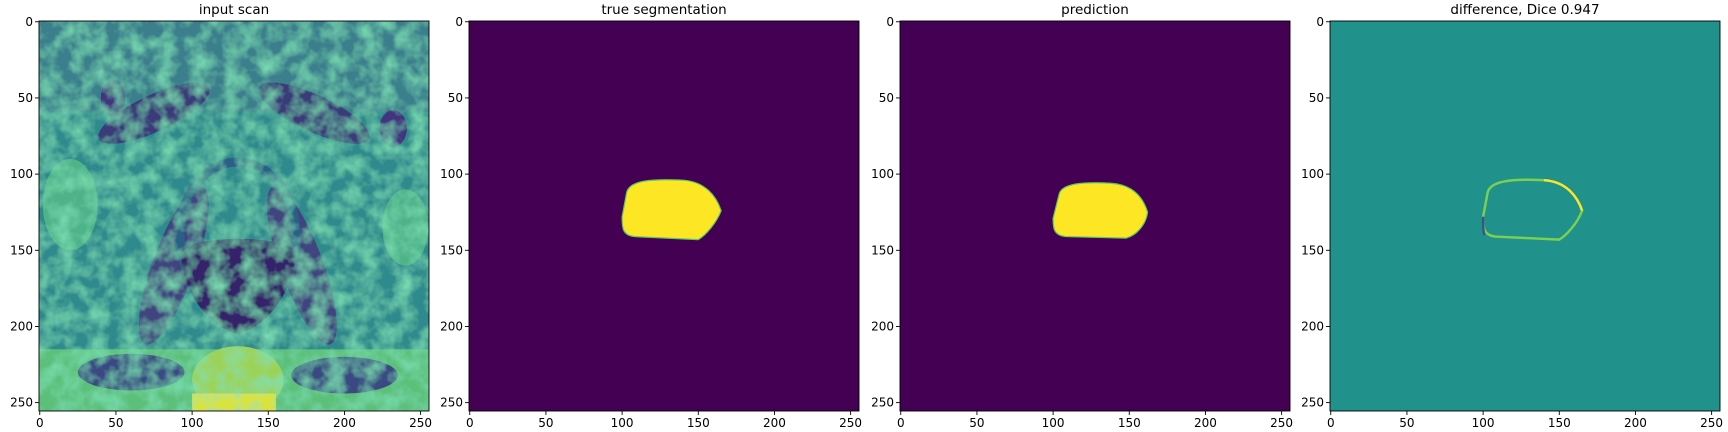 The height and width of the screenshot is (432, 1728). What do you see at coordinates (1095, 10) in the screenshot?
I see `panel-title: prediction` at bounding box center [1095, 10].